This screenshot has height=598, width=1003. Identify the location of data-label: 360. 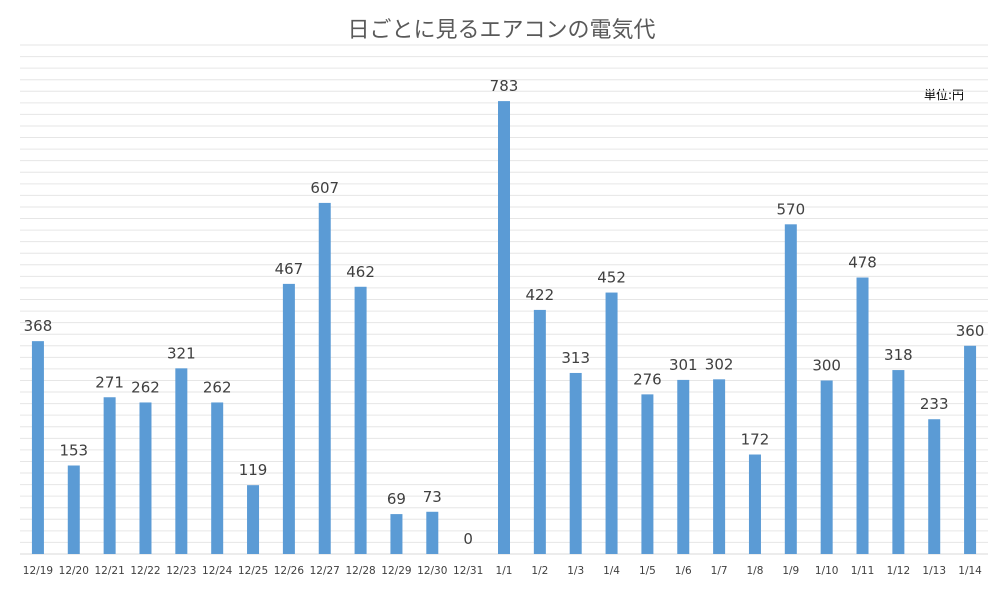
(970, 331).